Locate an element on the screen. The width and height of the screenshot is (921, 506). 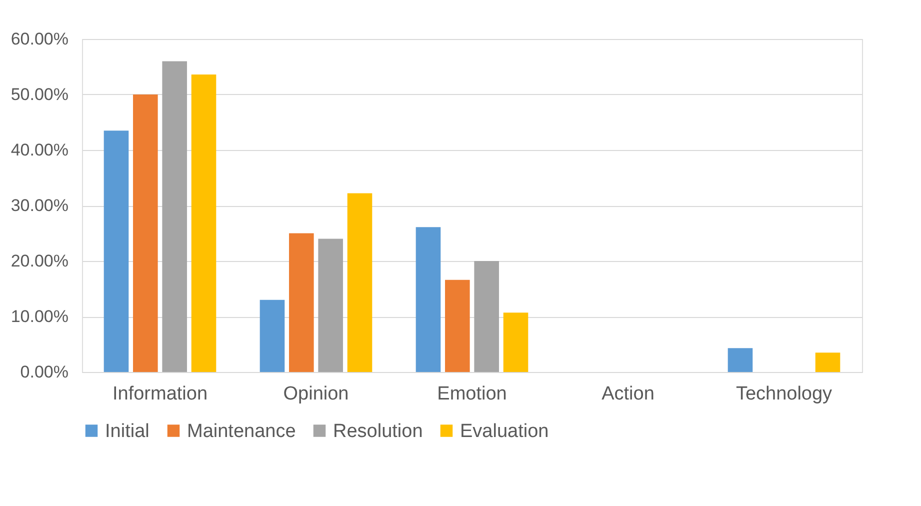
y-tick-label: 20.00% is located at coordinates (39, 261).